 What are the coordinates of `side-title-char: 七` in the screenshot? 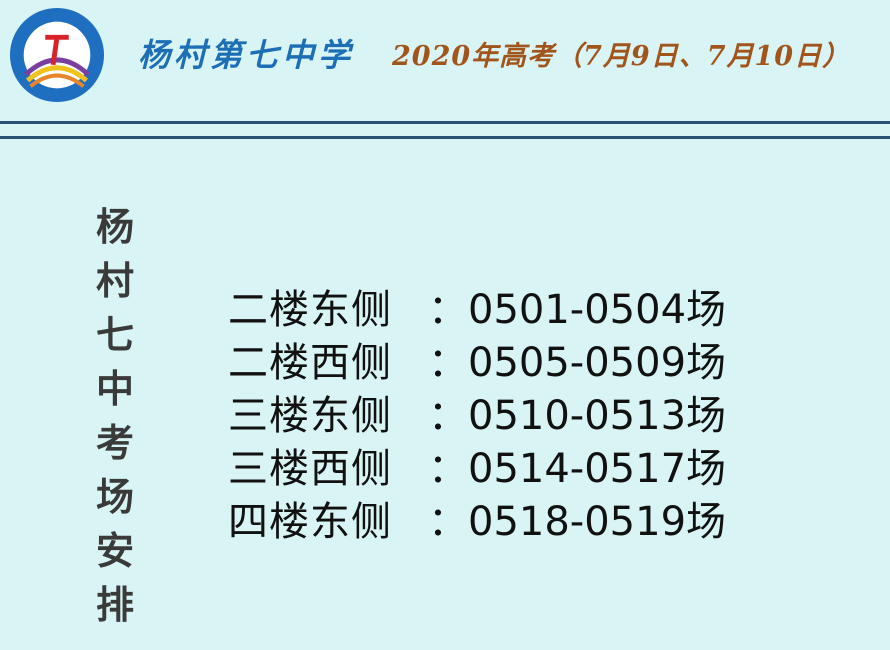 It's located at (114, 334).